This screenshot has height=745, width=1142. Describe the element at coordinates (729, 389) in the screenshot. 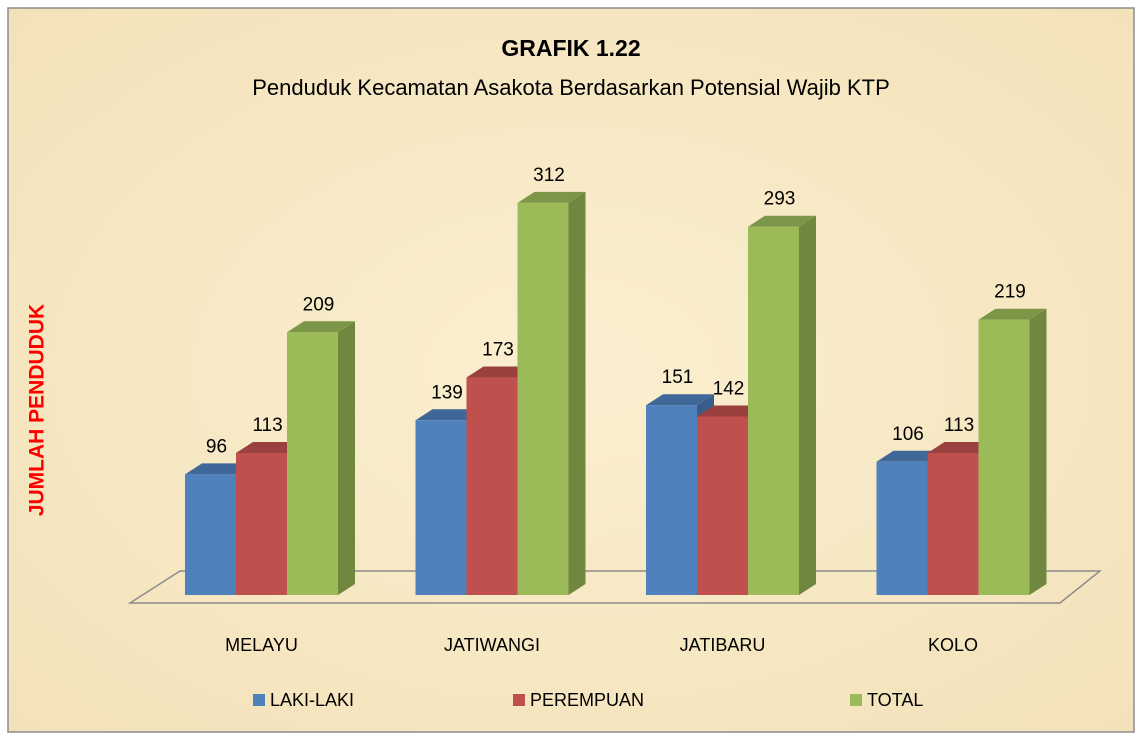

I see `data-label: 142` at that location.